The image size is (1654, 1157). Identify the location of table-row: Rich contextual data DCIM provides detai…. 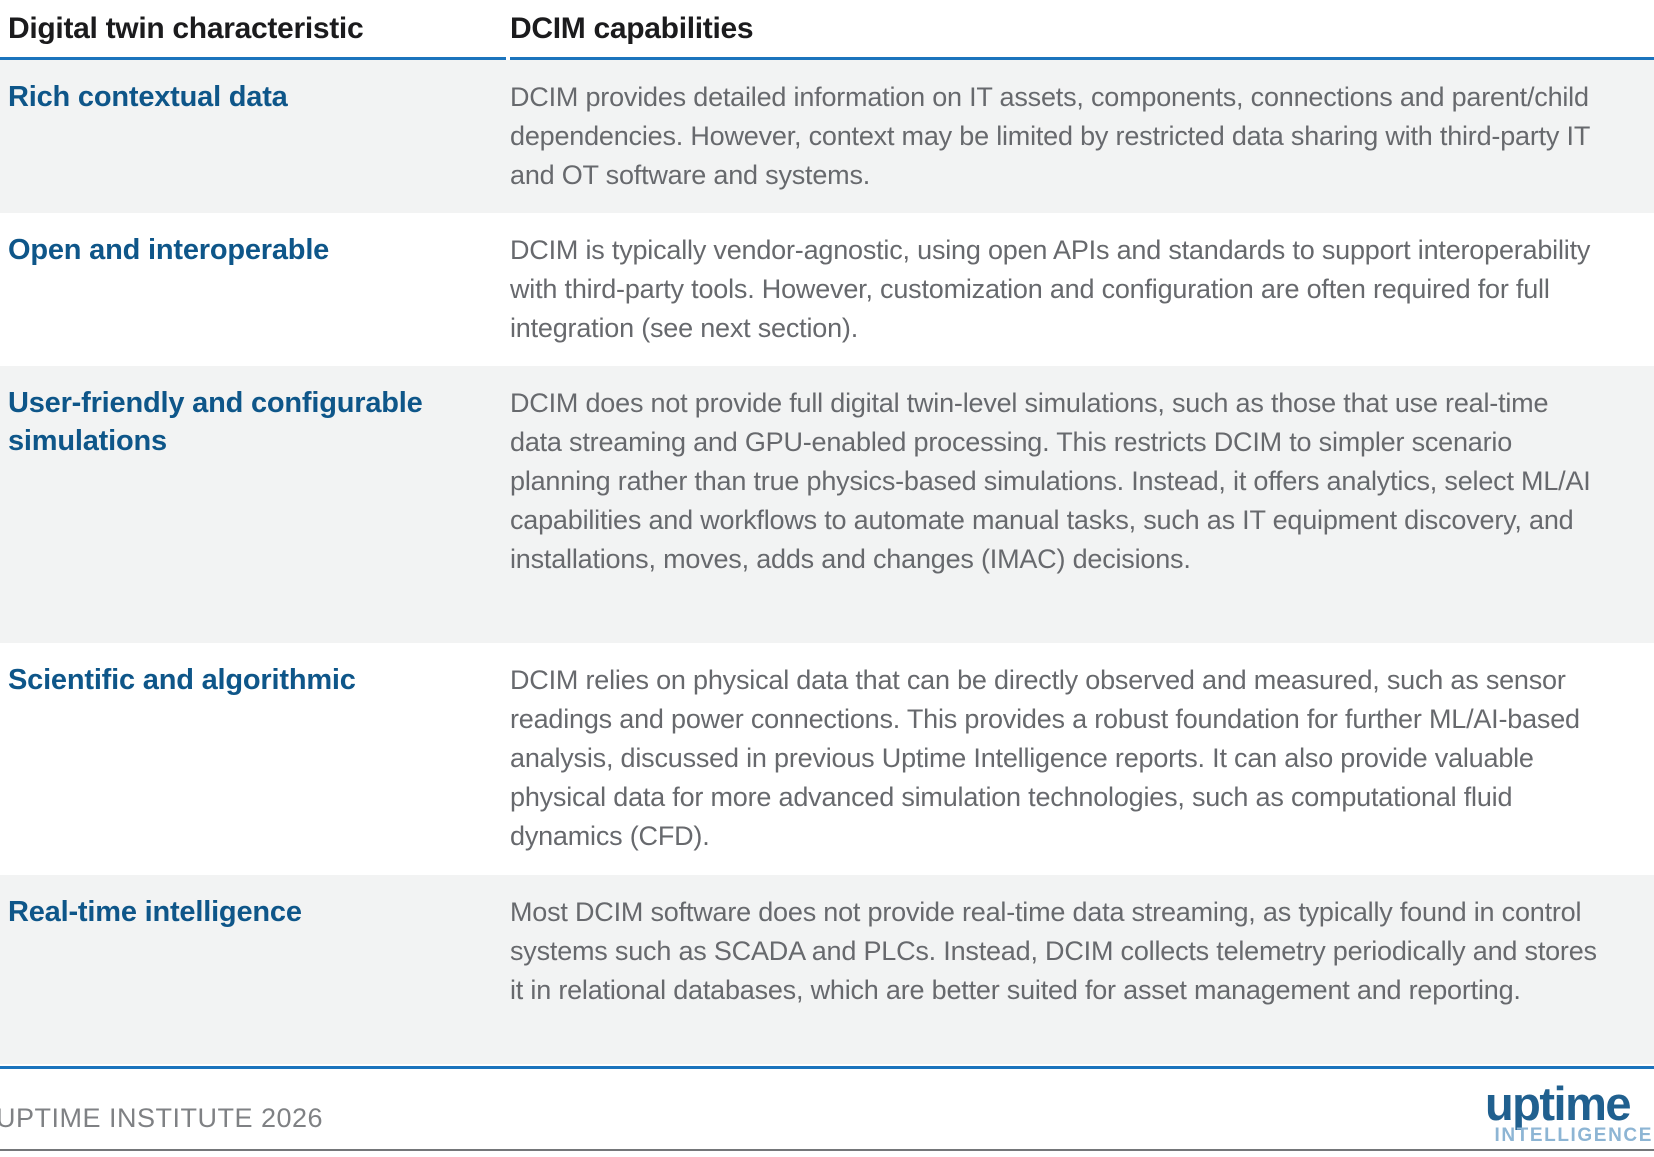
(827, 136).